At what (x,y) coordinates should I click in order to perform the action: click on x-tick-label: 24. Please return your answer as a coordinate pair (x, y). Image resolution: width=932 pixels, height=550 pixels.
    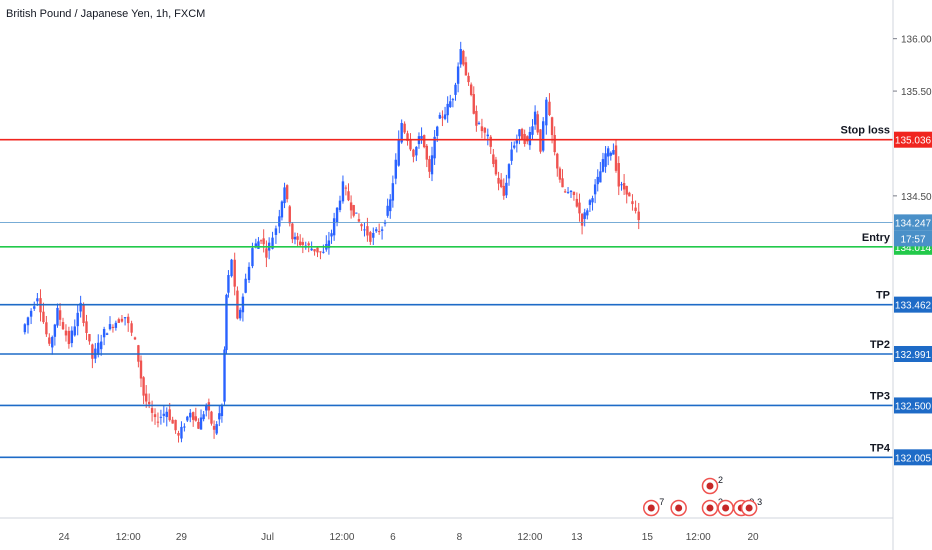
    Looking at the image, I should click on (64, 537).